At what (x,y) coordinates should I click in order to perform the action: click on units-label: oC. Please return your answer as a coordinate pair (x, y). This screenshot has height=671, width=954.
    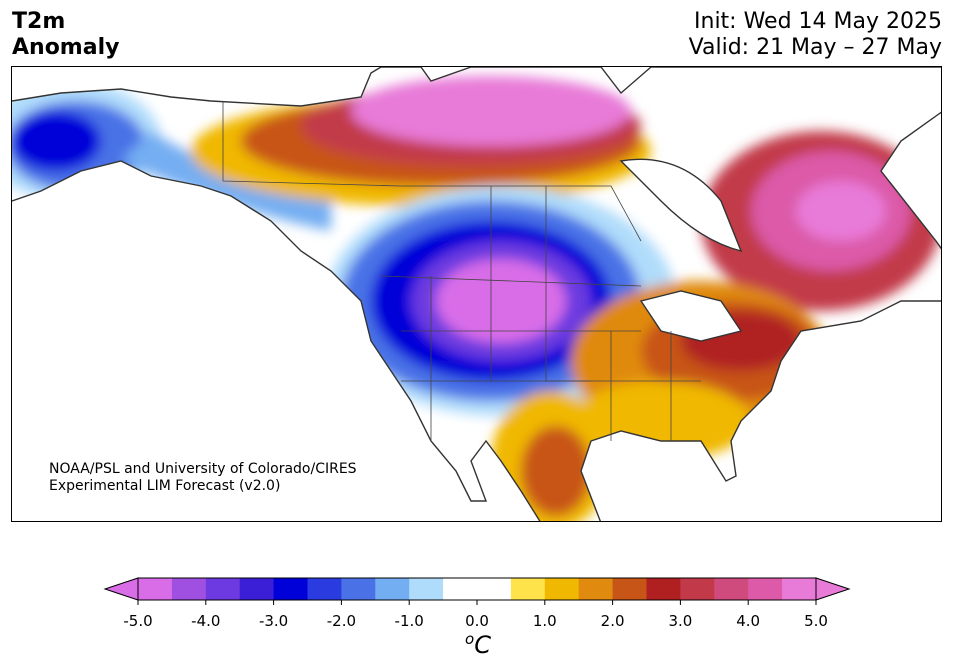
    Looking at the image, I should click on (478, 644).